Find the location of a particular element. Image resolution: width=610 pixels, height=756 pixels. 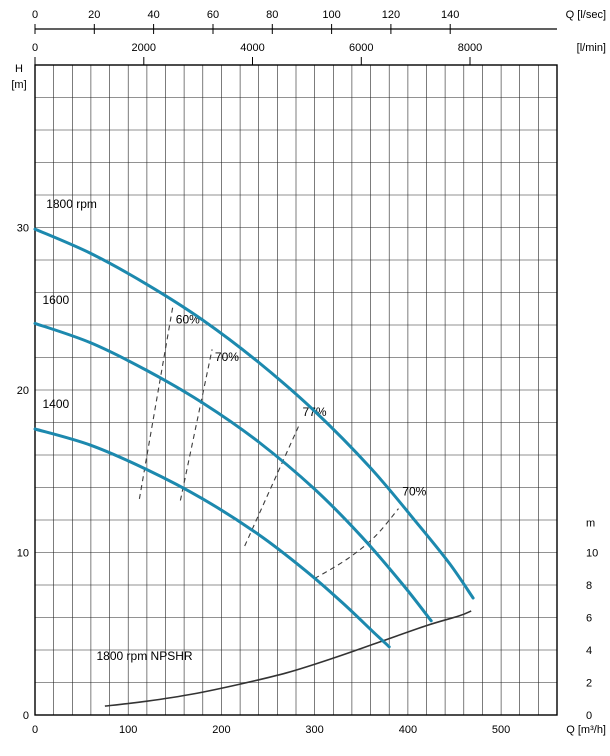

lmin-tick-label: 8000 is located at coordinates (470, 48).